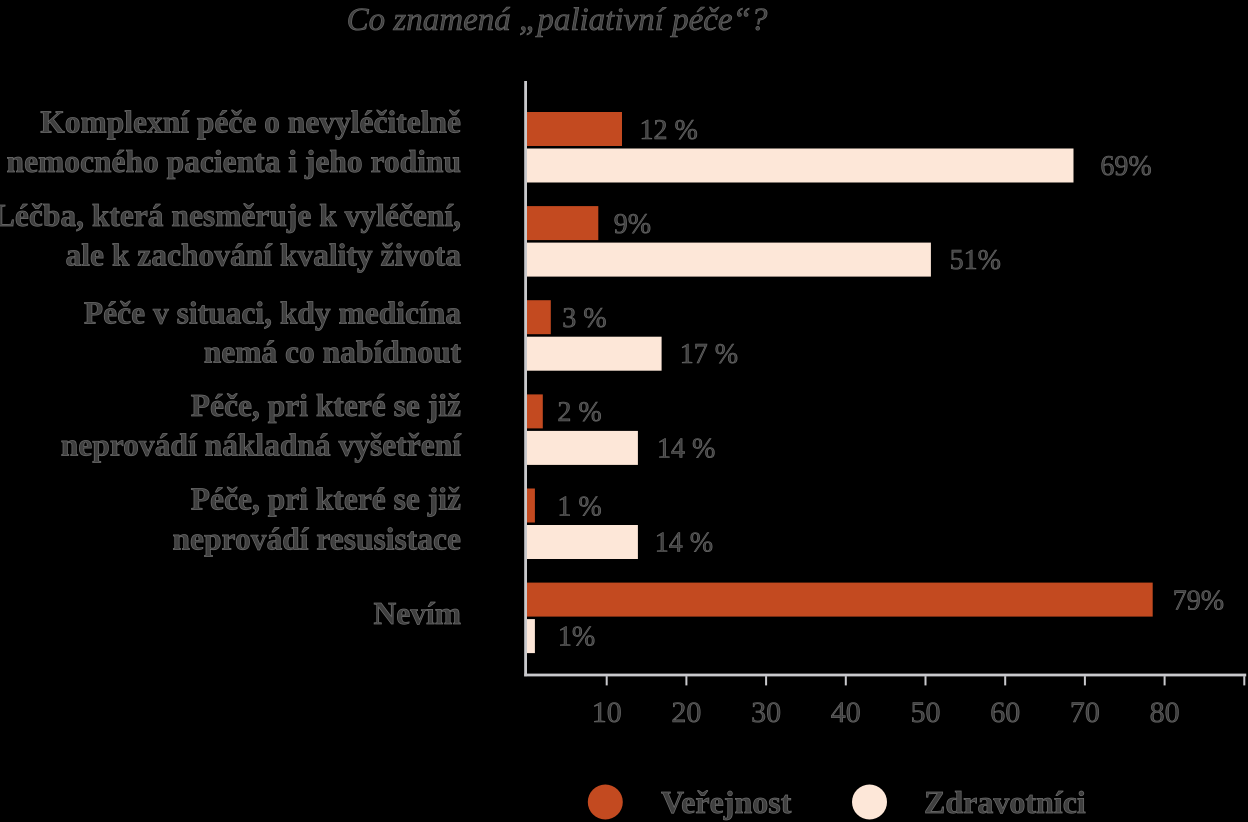  I want to click on svg-text: 40, so click(846, 712).